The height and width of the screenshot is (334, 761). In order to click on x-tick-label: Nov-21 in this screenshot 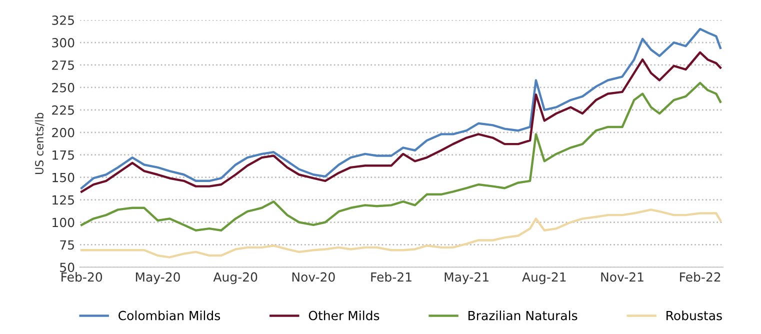, I will do `click(622, 277)`.